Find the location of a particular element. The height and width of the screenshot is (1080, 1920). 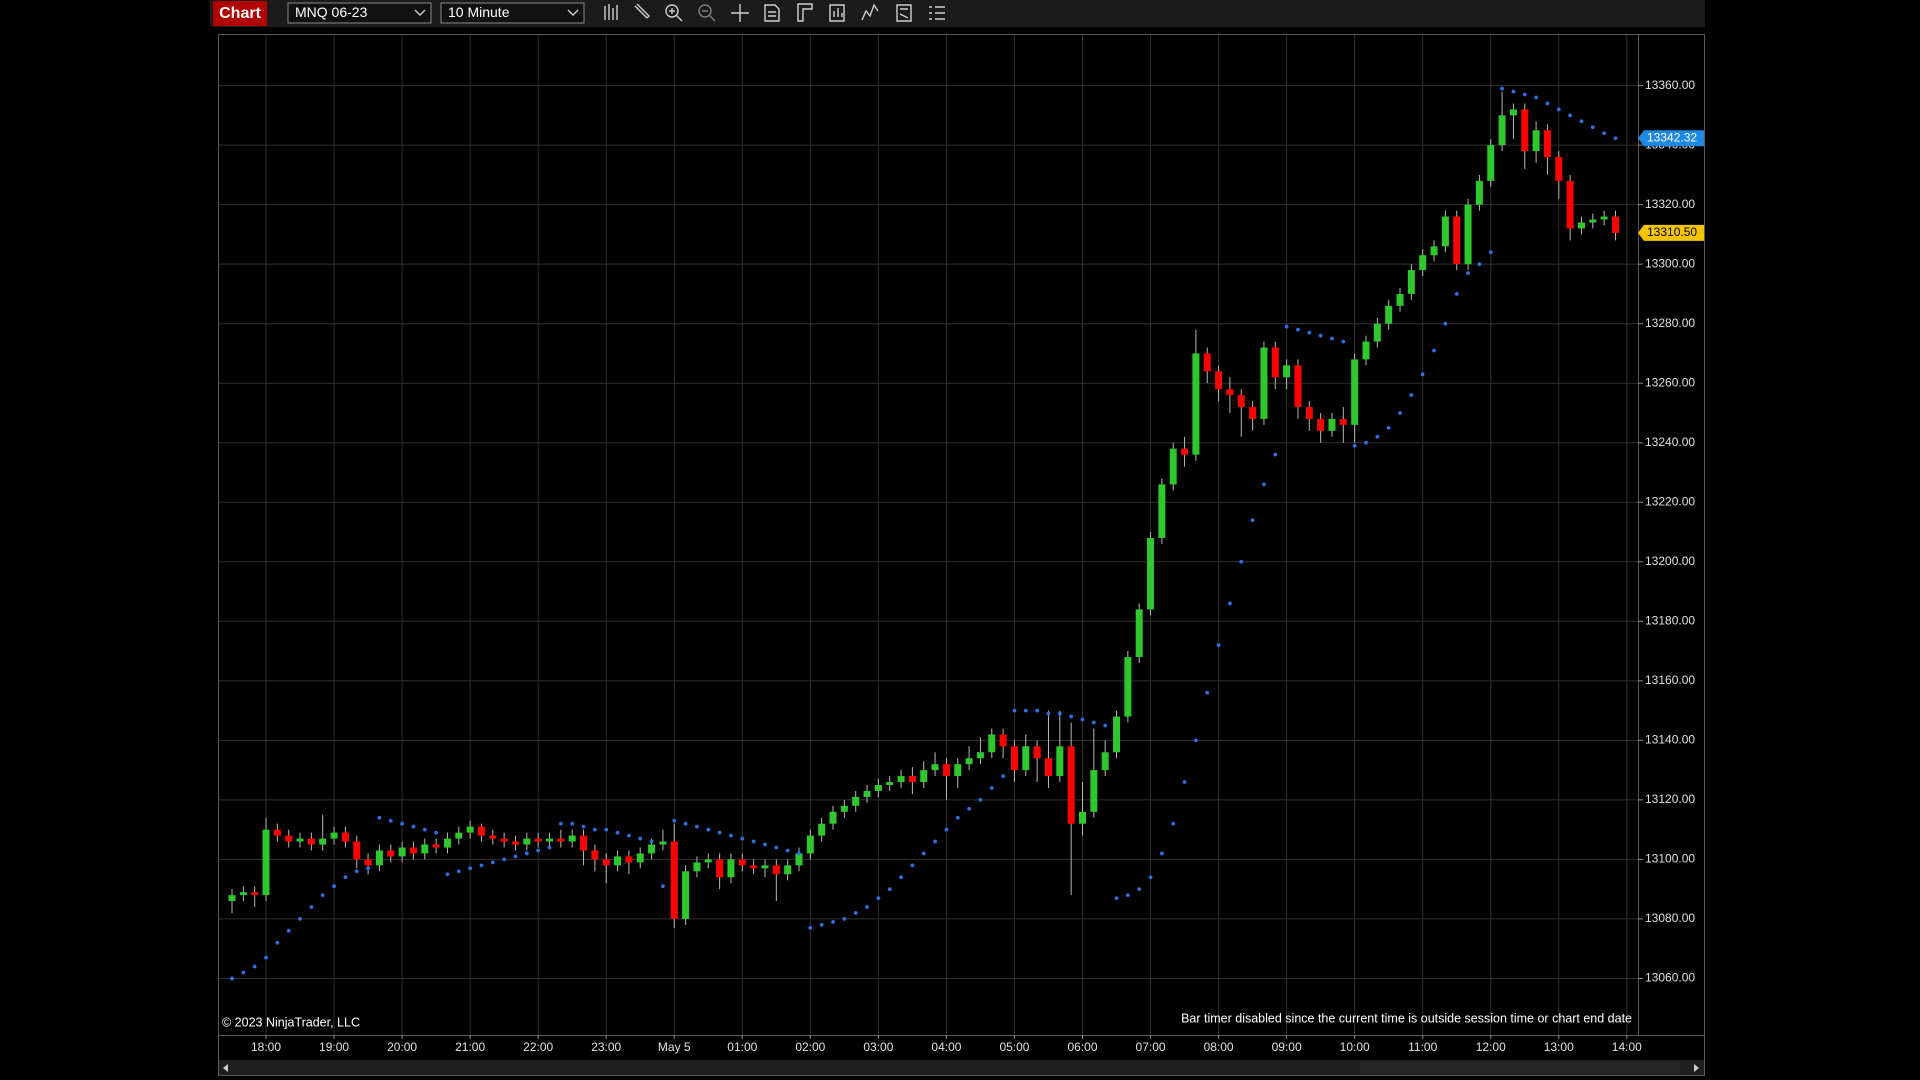

price-marker is located at coordinates (1671, 232).